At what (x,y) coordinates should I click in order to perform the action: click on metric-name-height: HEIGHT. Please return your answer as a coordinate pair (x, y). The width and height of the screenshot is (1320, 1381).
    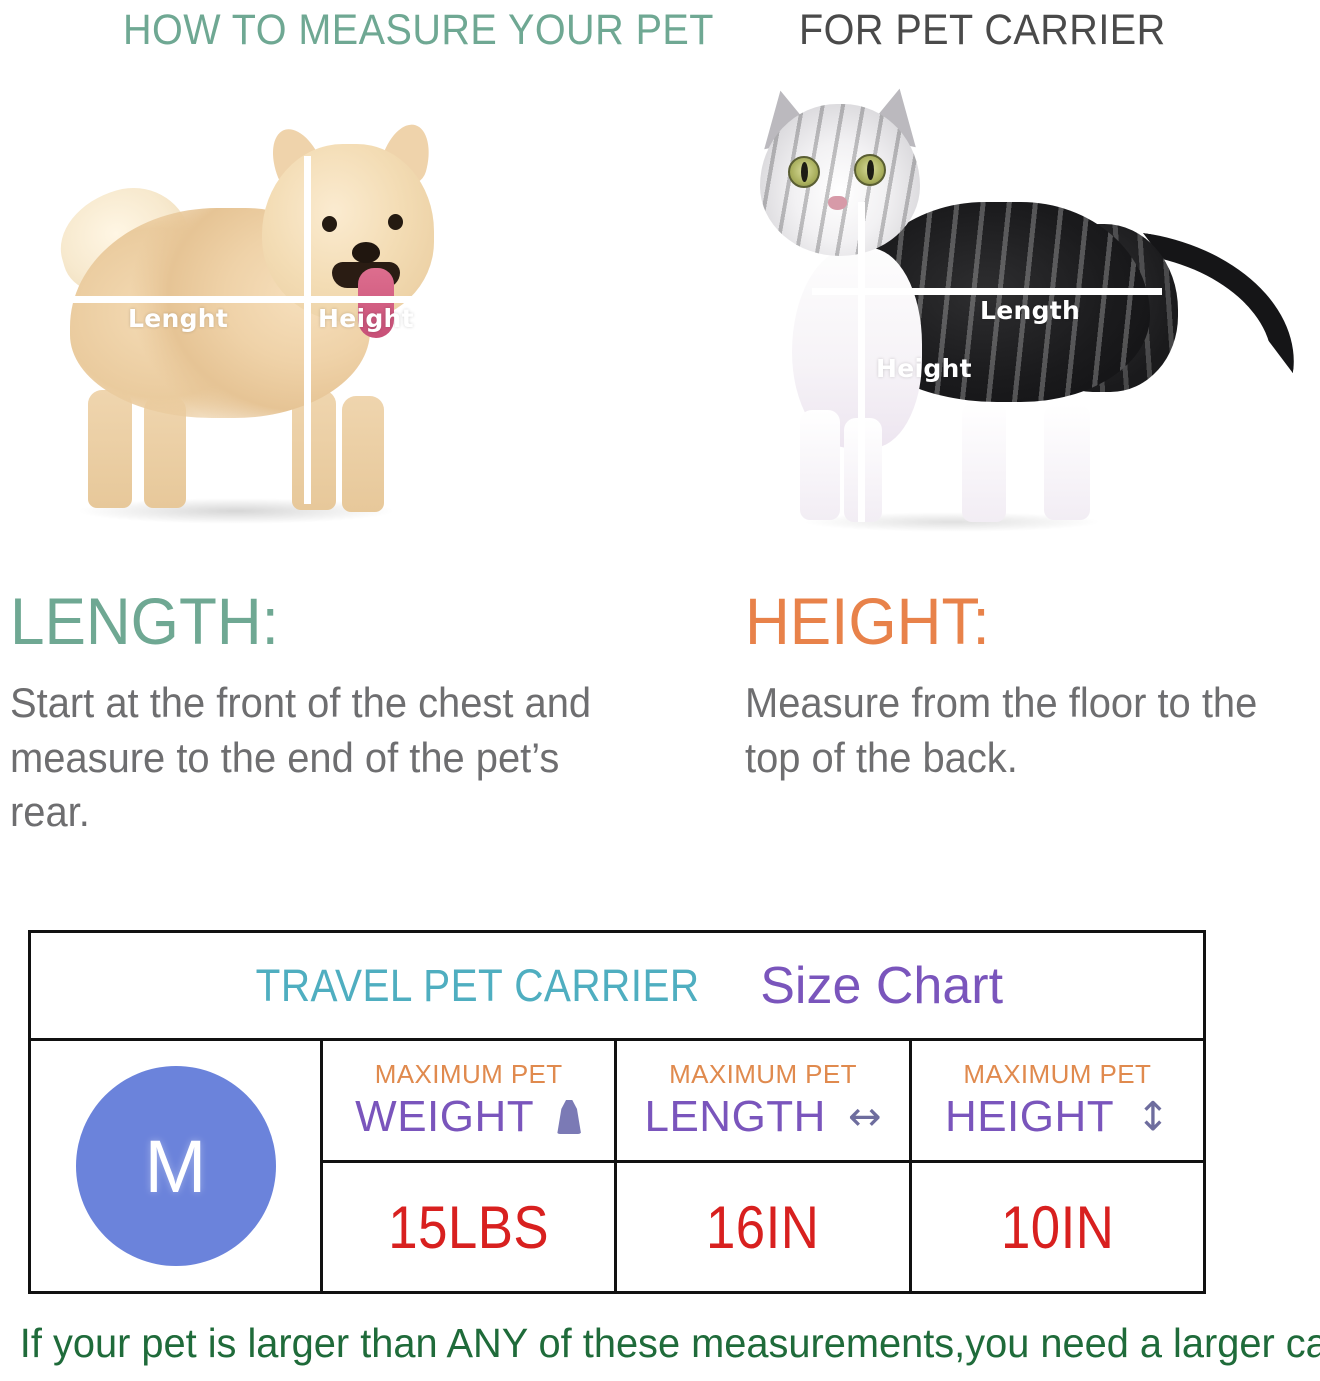
    Looking at the image, I should click on (1029, 1116).